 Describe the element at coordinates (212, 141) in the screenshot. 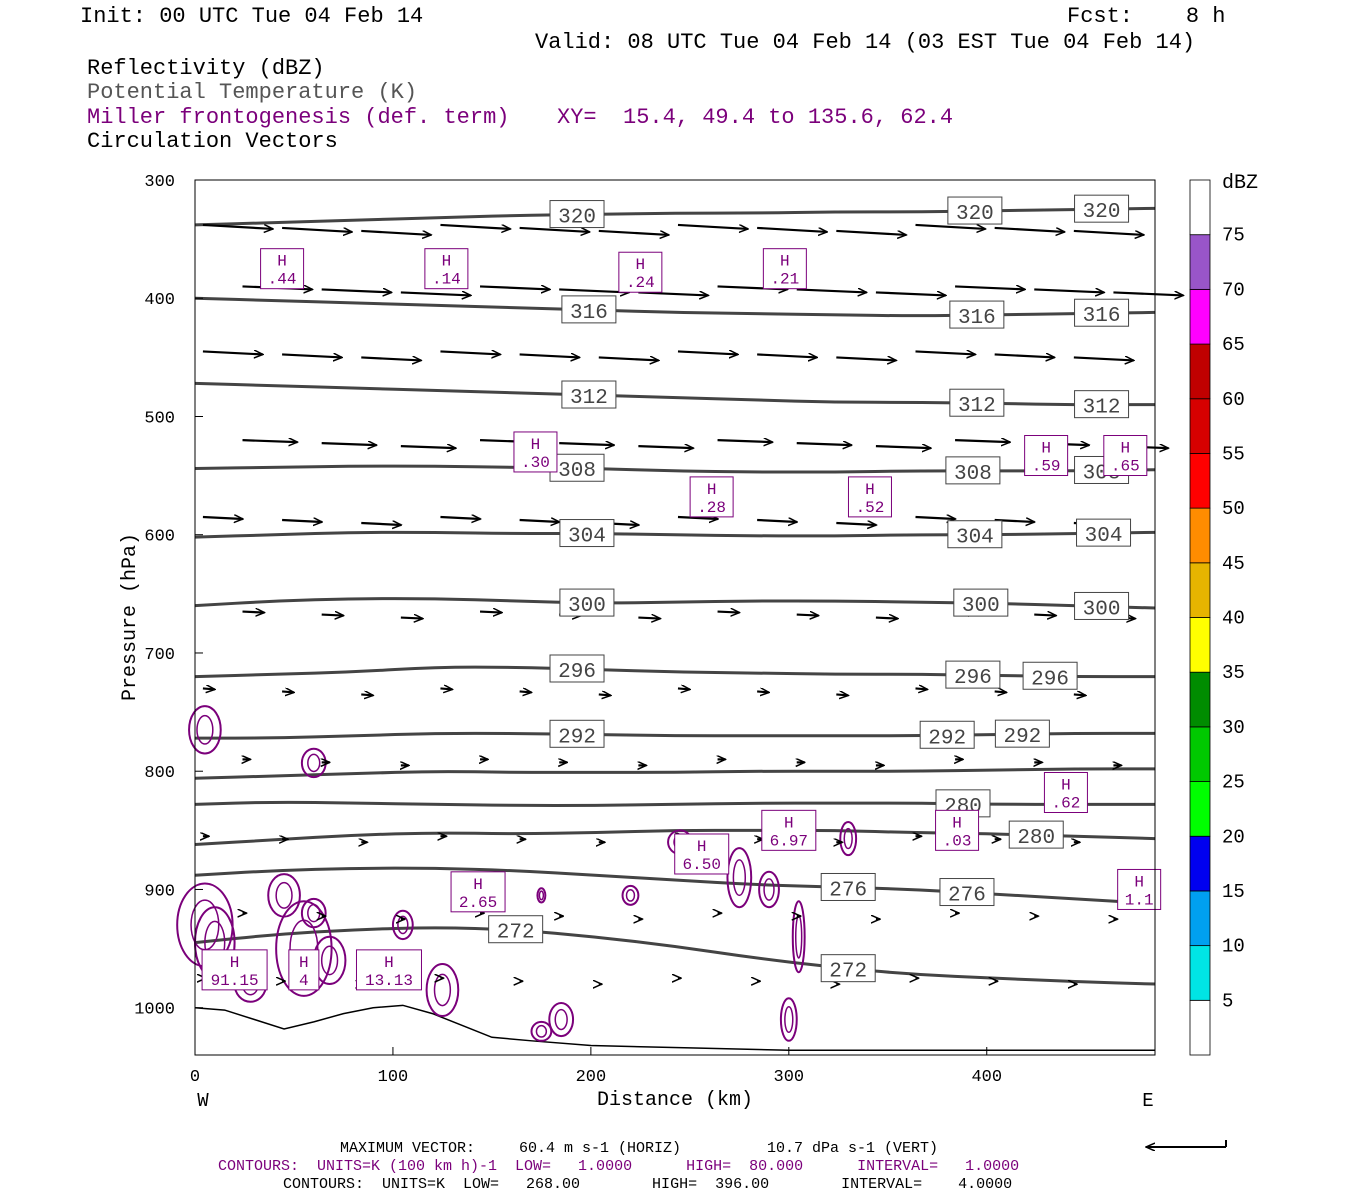

I see `field-circulation: Circulation Vectors` at that location.